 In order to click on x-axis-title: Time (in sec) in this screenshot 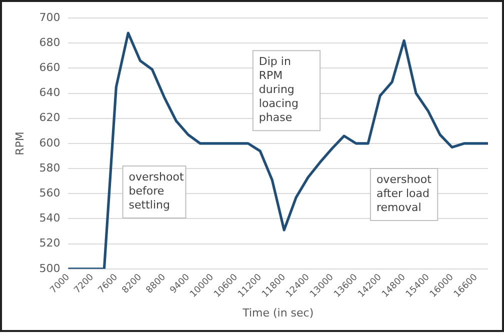, I will do `click(278, 313)`.